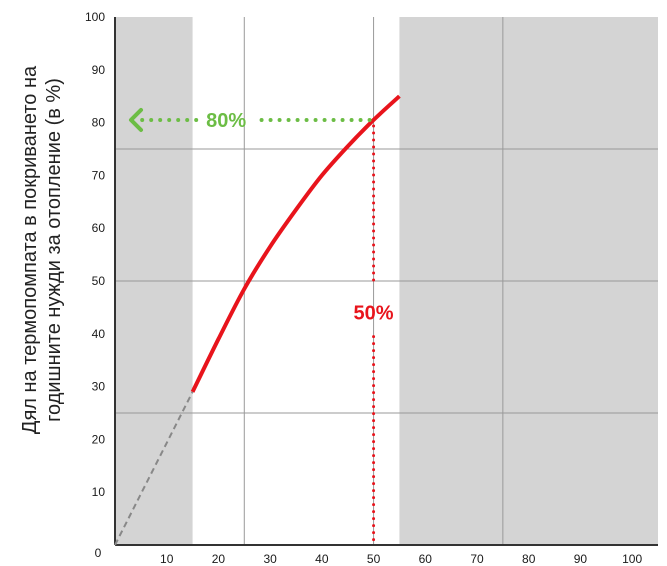  Describe the element at coordinates (136, 119) in the screenshot. I see `green-arrow-head` at that location.